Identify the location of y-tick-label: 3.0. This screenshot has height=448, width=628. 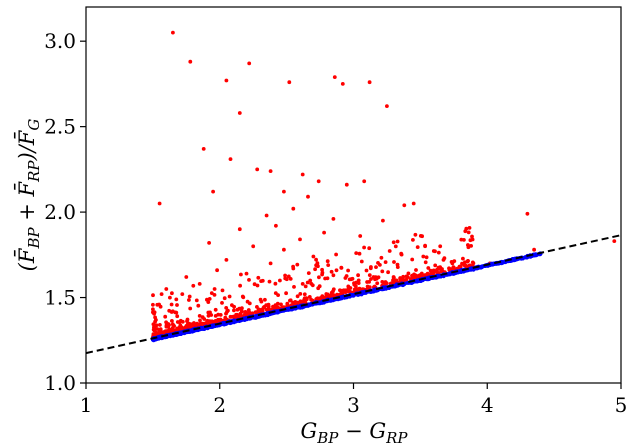
(60, 41).